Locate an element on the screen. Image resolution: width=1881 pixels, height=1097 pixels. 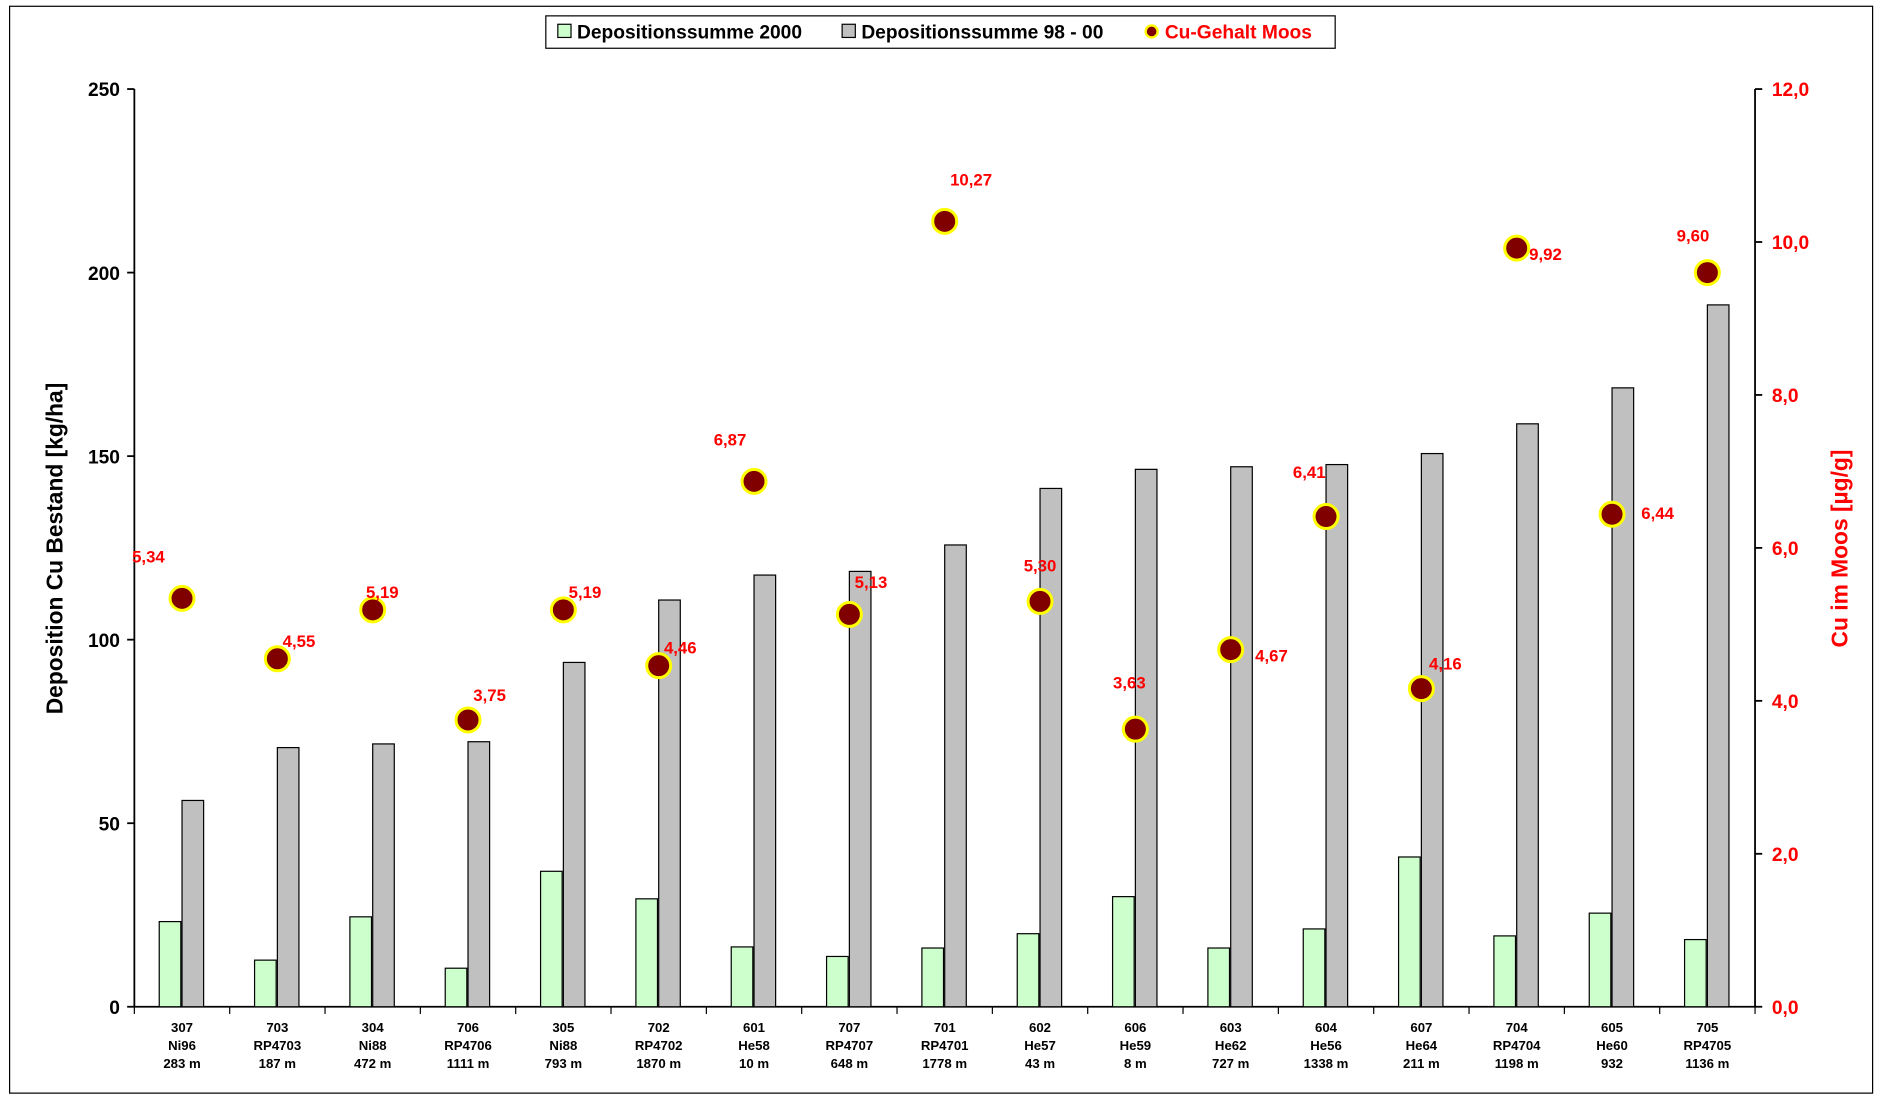
y-tick-label: 200 is located at coordinates (104, 274).